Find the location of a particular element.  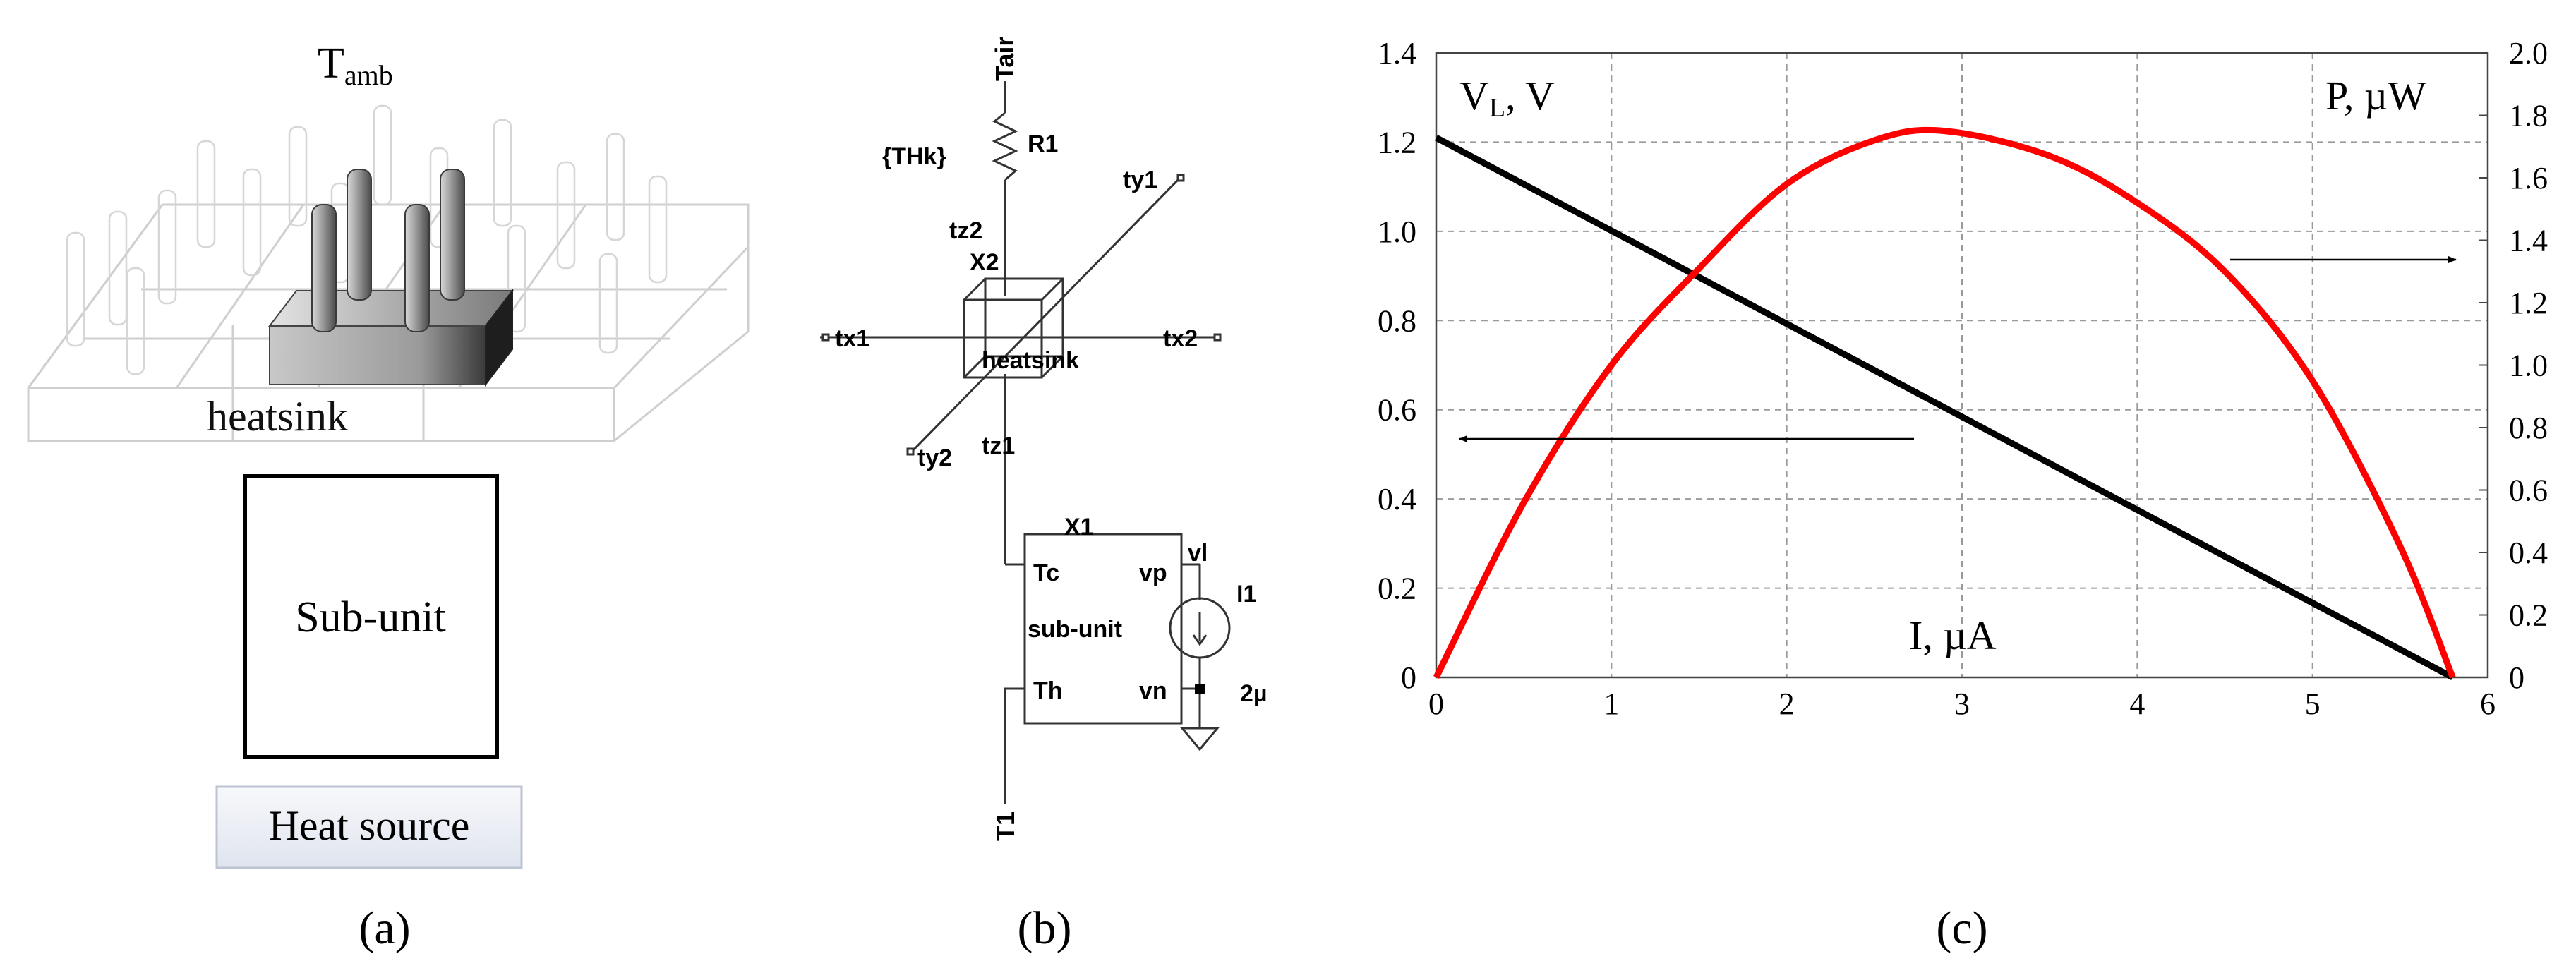

pin-vp: vp is located at coordinates (1153, 573).